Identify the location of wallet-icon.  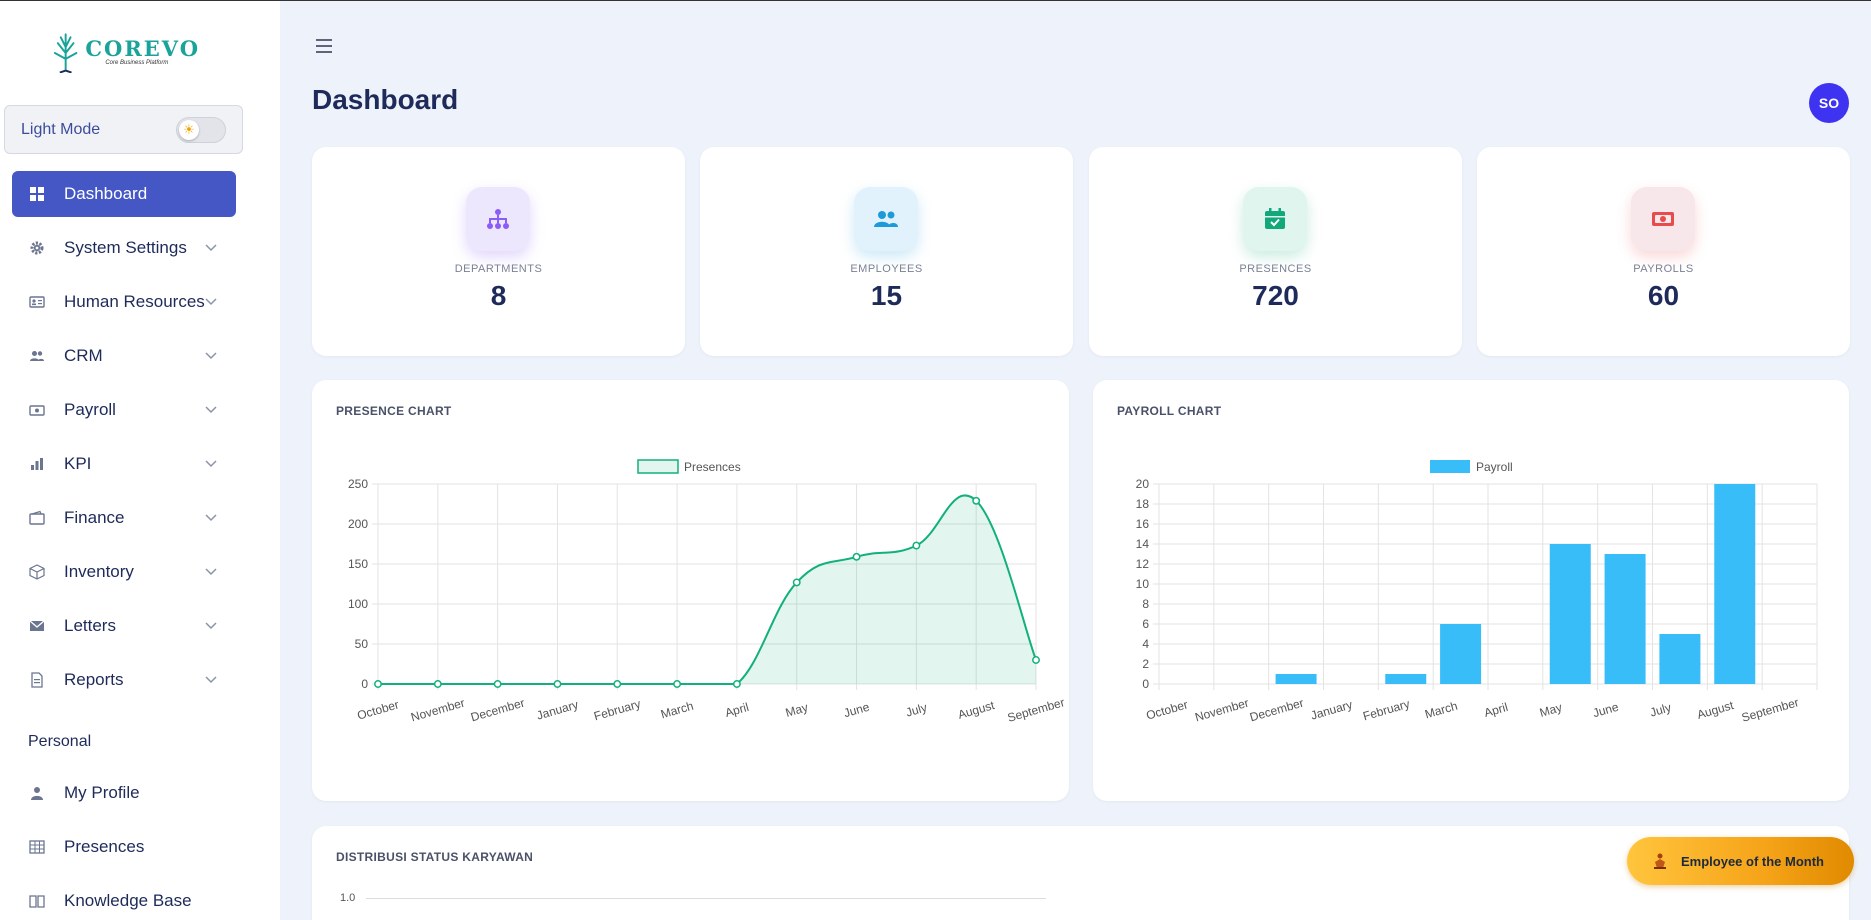
(37, 518).